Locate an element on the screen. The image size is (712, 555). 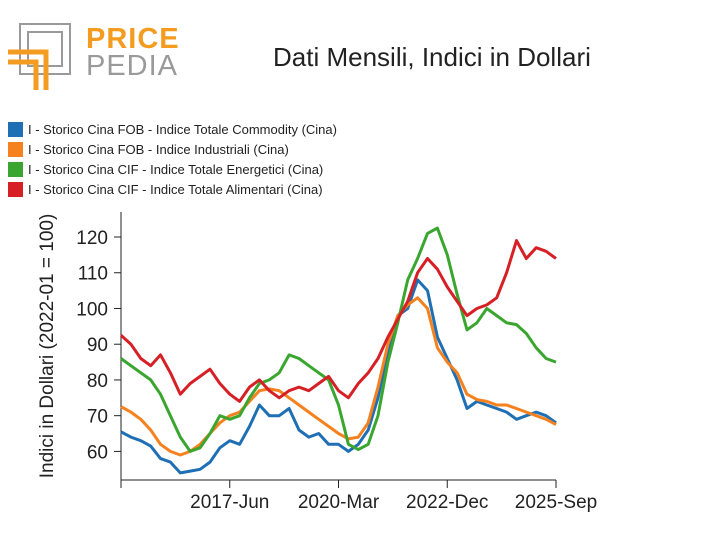
y-tick-label: 120 is located at coordinates (92, 238).